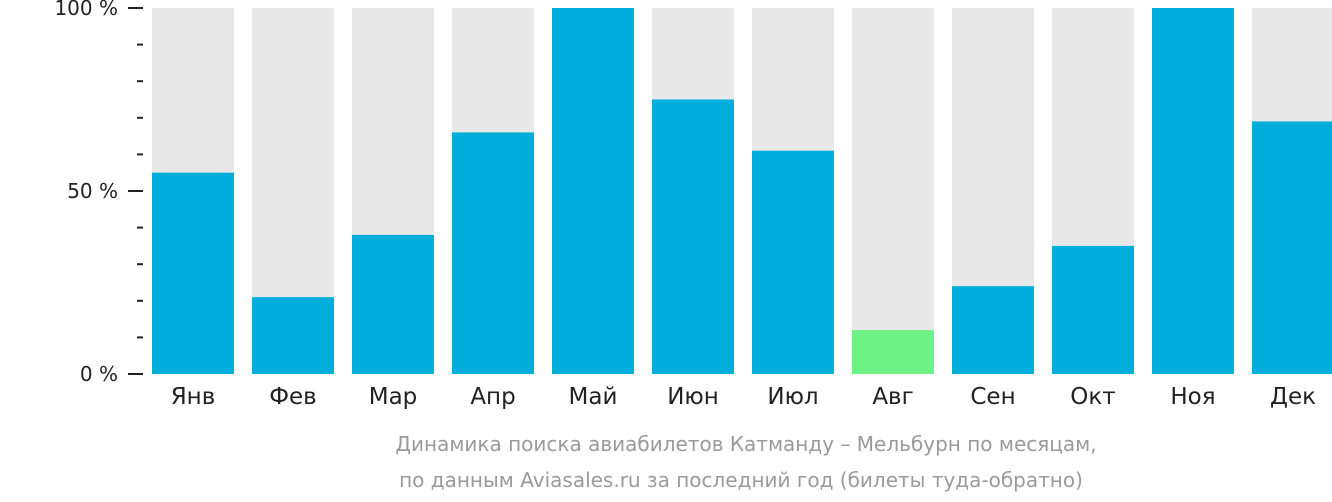 The image size is (1332, 502). What do you see at coordinates (992, 397) in the screenshot?
I see `x-tick-label: Сен` at bounding box center [992, 397].